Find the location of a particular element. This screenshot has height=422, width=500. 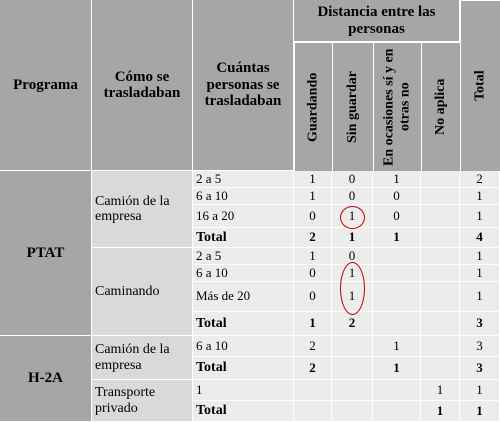

cell-guardando-total-row is located at coordinates (313, 411).